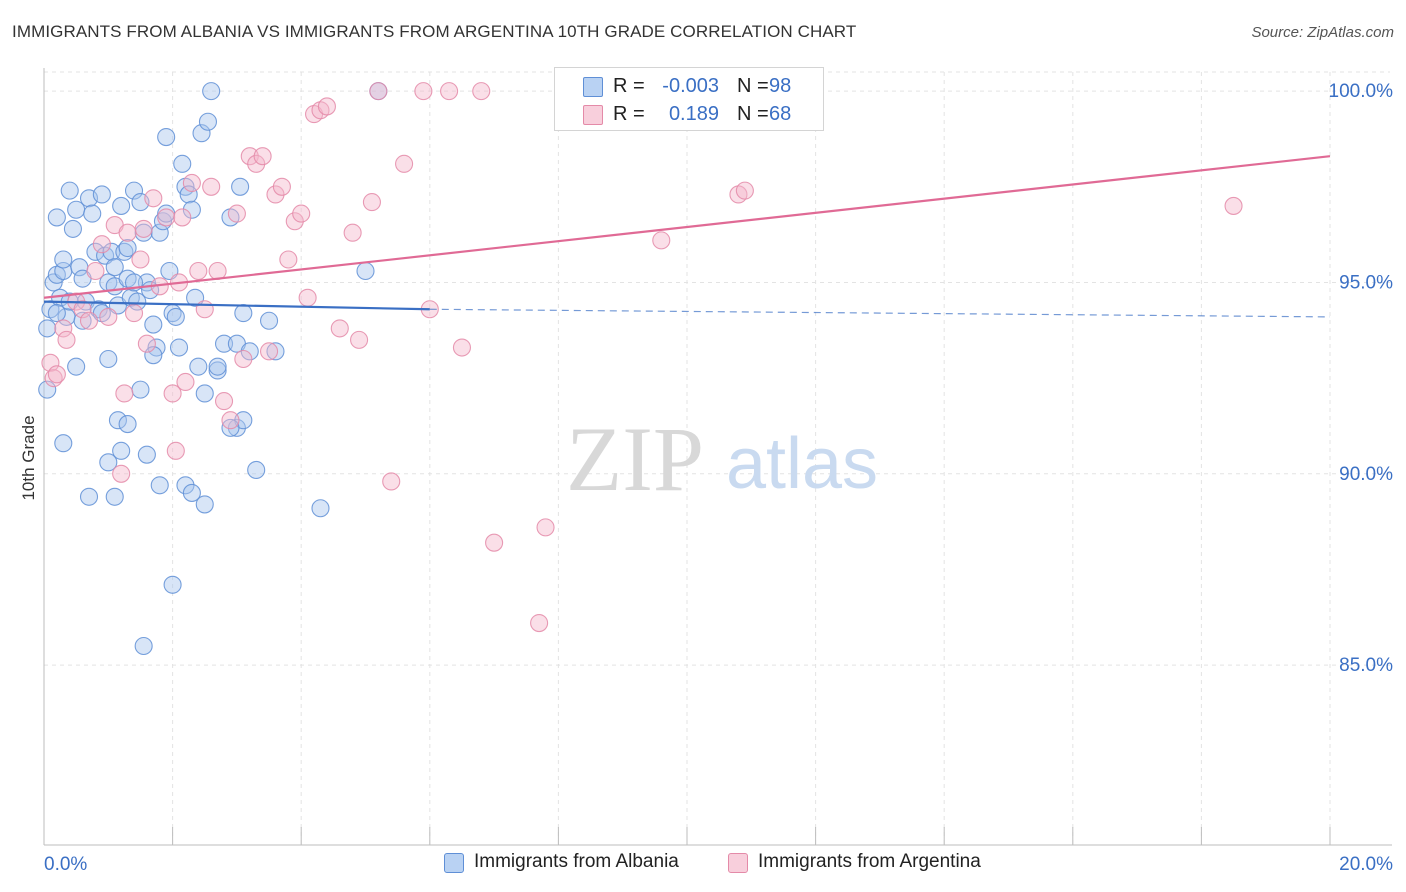 The width and height of the screenshot is (1406, 892). Describe the element at coordinates (738, 863) in the screenshot. I see `argentina-legend-swatch` at that location.